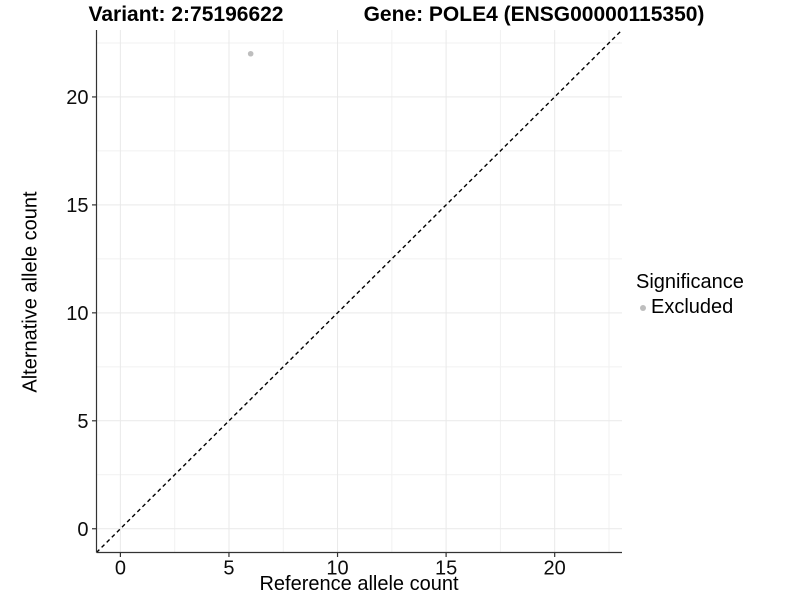 The image size is (800, 600). What do you see at coordinates (82, 530) in the screenshot?
I see `y-tick-label: 0` at bounding box center [82, 530].